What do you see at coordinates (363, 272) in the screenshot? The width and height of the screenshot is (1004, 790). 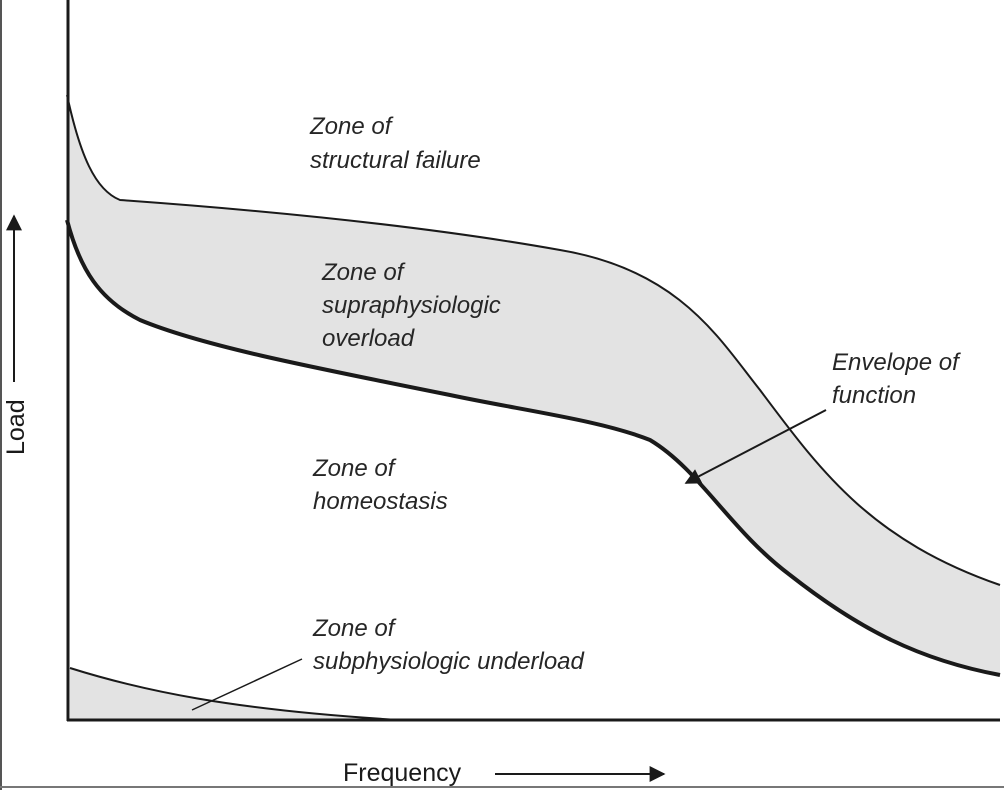 I see `overload-line-1: Zone of` at bounding box center [363, 272].